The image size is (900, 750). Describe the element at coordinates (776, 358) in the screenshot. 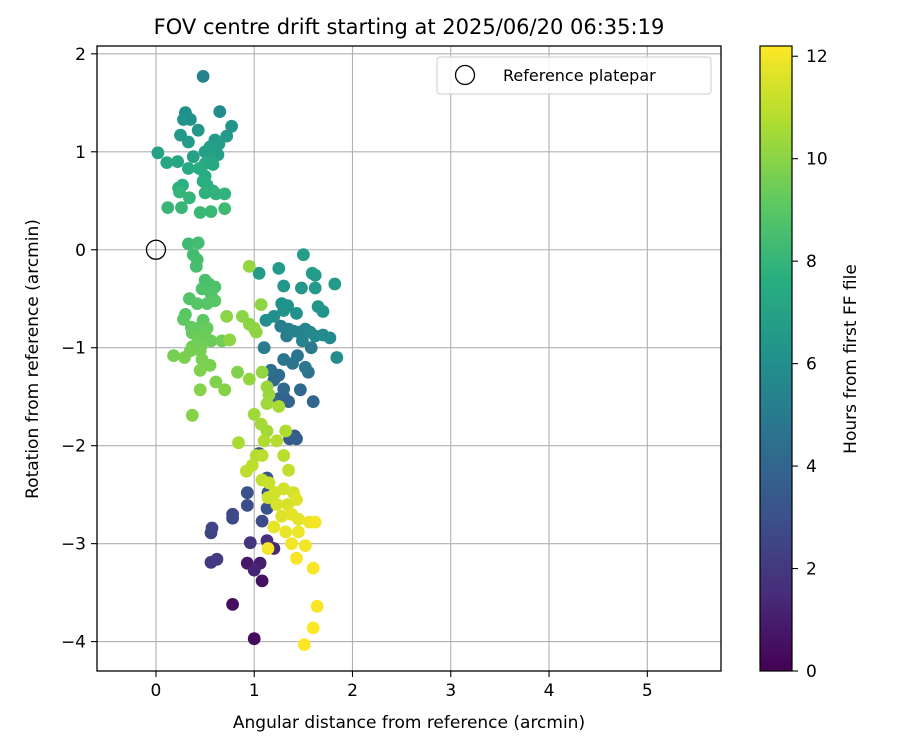

I see `colorbar-gradient` at that location.